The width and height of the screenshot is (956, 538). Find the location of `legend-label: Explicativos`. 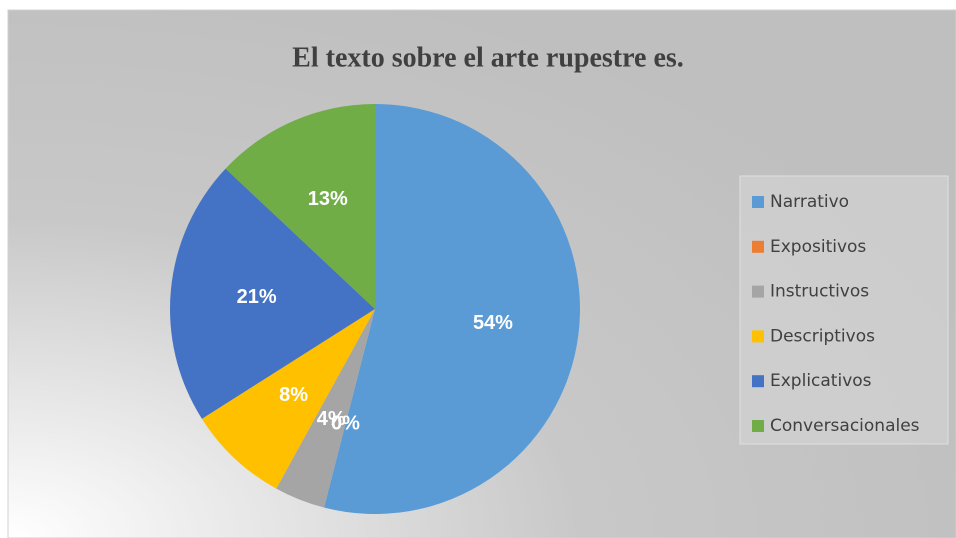

legend-label: Explicativos is located at coordinates (821, 381).